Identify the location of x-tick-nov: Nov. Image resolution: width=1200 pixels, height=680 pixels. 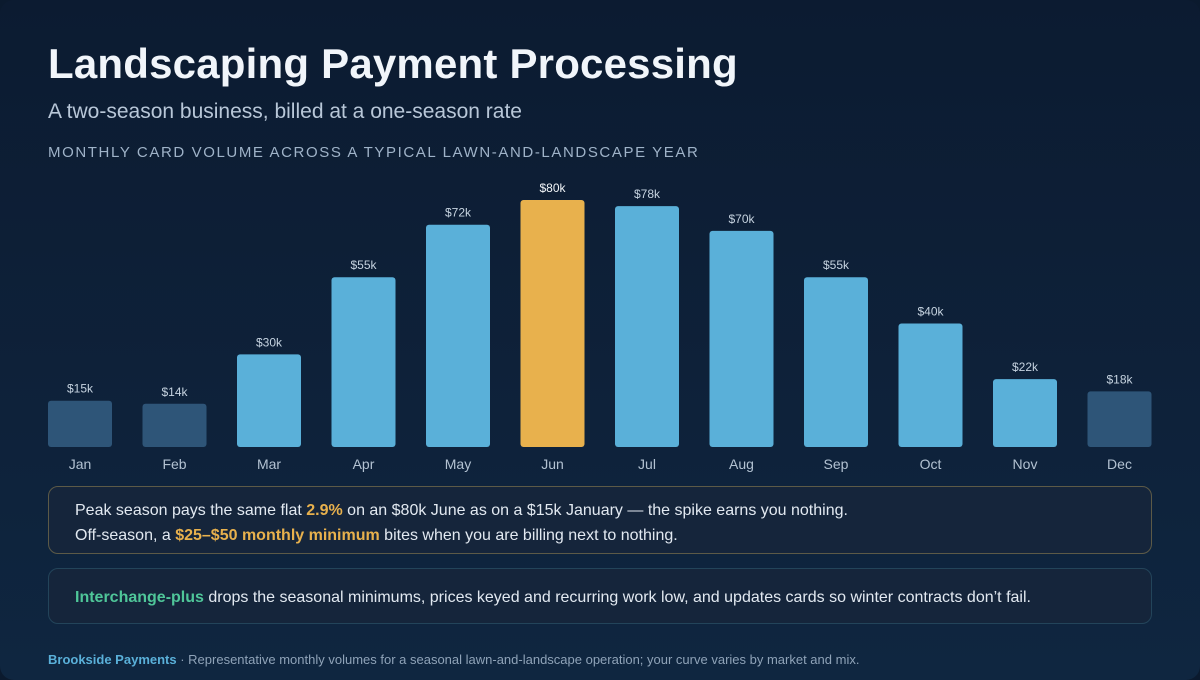
(1025, 464).